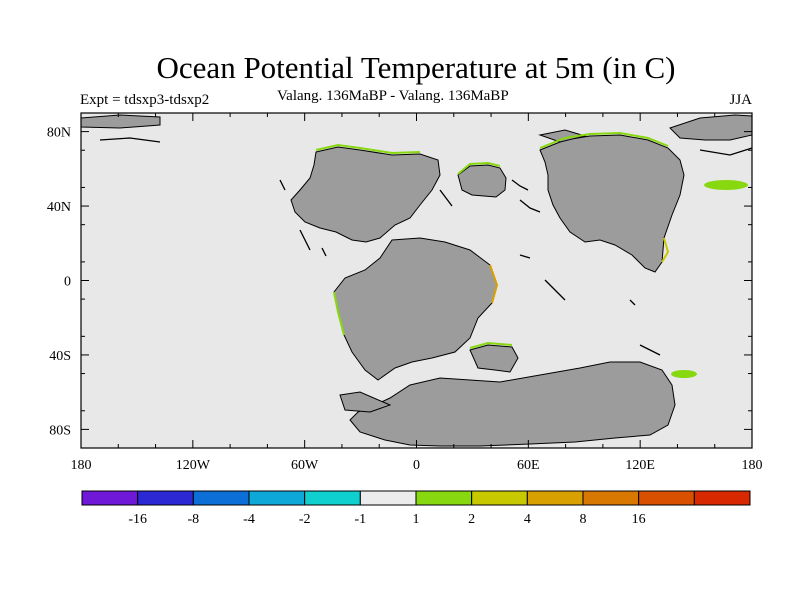  Describe the element at coordinates (368, 149) in the screenshot. I see `fringe-north-america` at that location.